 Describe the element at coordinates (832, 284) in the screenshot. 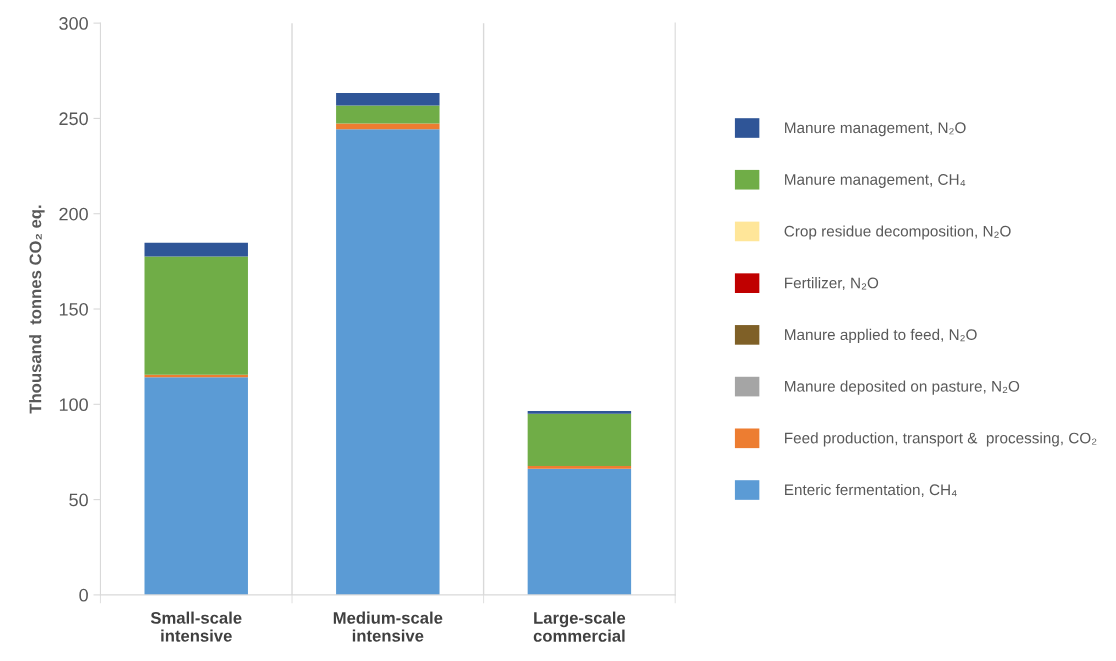

I see `legend-label: Fertilizer, N₂O` at that location.